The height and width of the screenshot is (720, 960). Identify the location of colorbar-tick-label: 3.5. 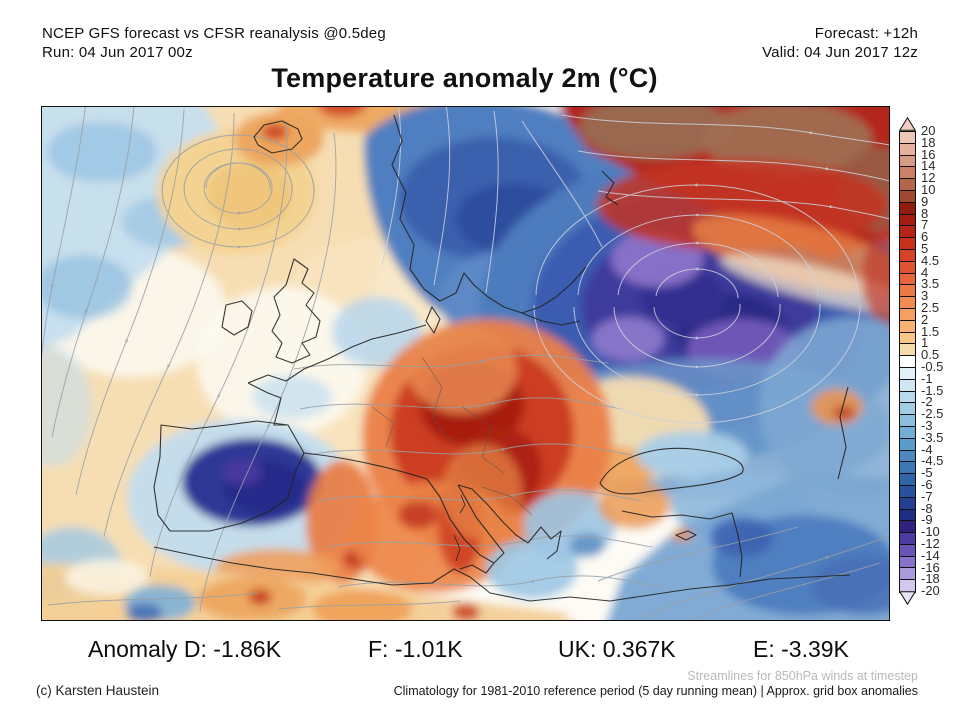
(930, 284).